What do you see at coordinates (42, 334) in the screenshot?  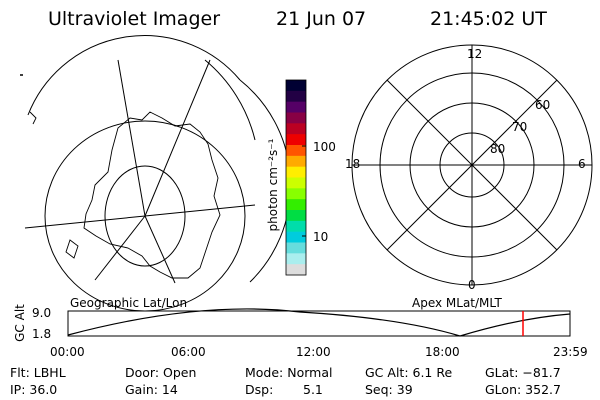 I see `altitude-tick-min: 1.8` at bounding box center [42, 334].